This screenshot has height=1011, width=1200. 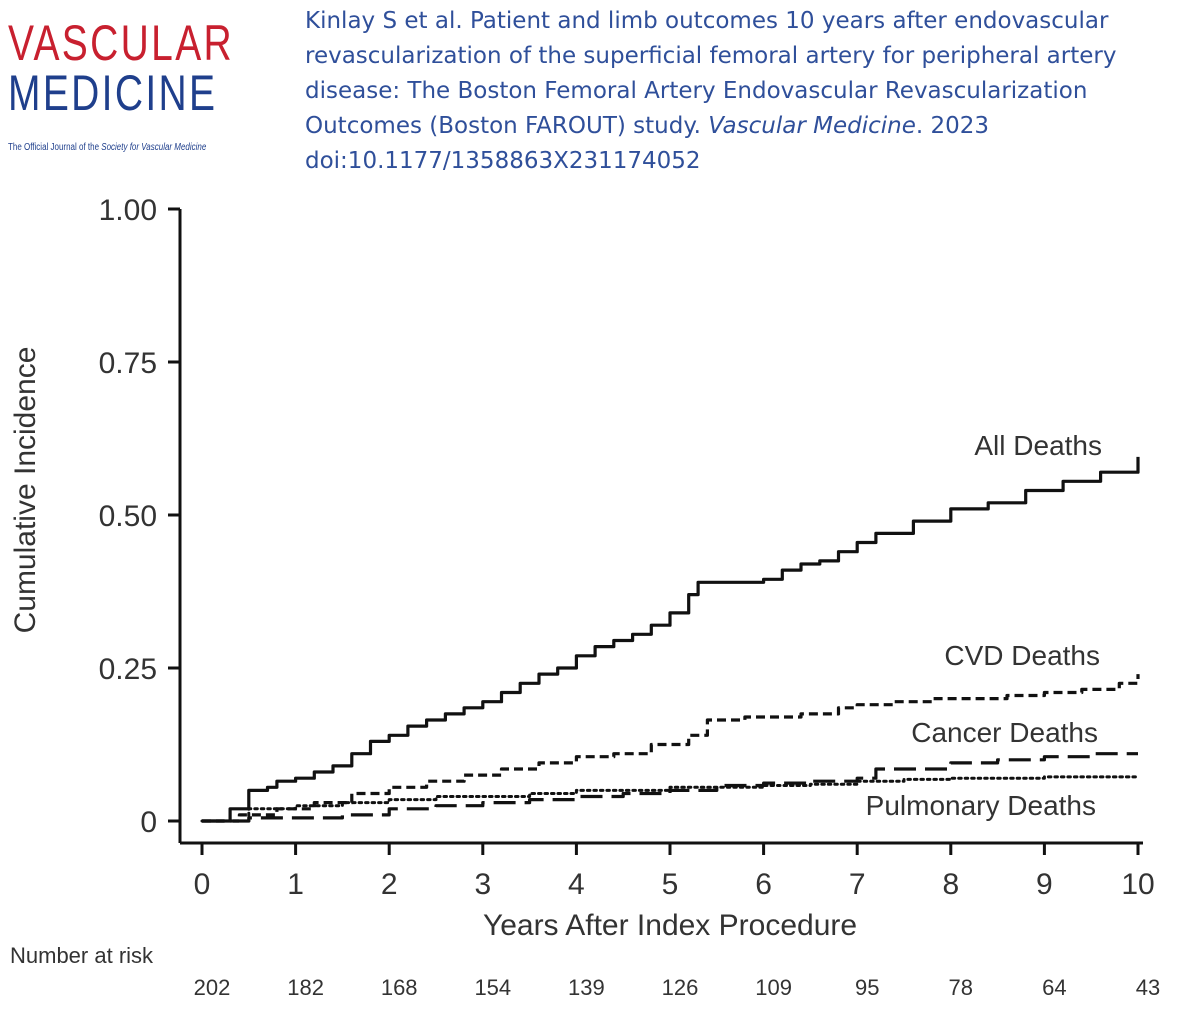 What do you see at coordinates (1004, 732) in the screenshot?
I see `series-label-cancer-deaths: Cancer Deaths` at bounding box center [1004, 732].